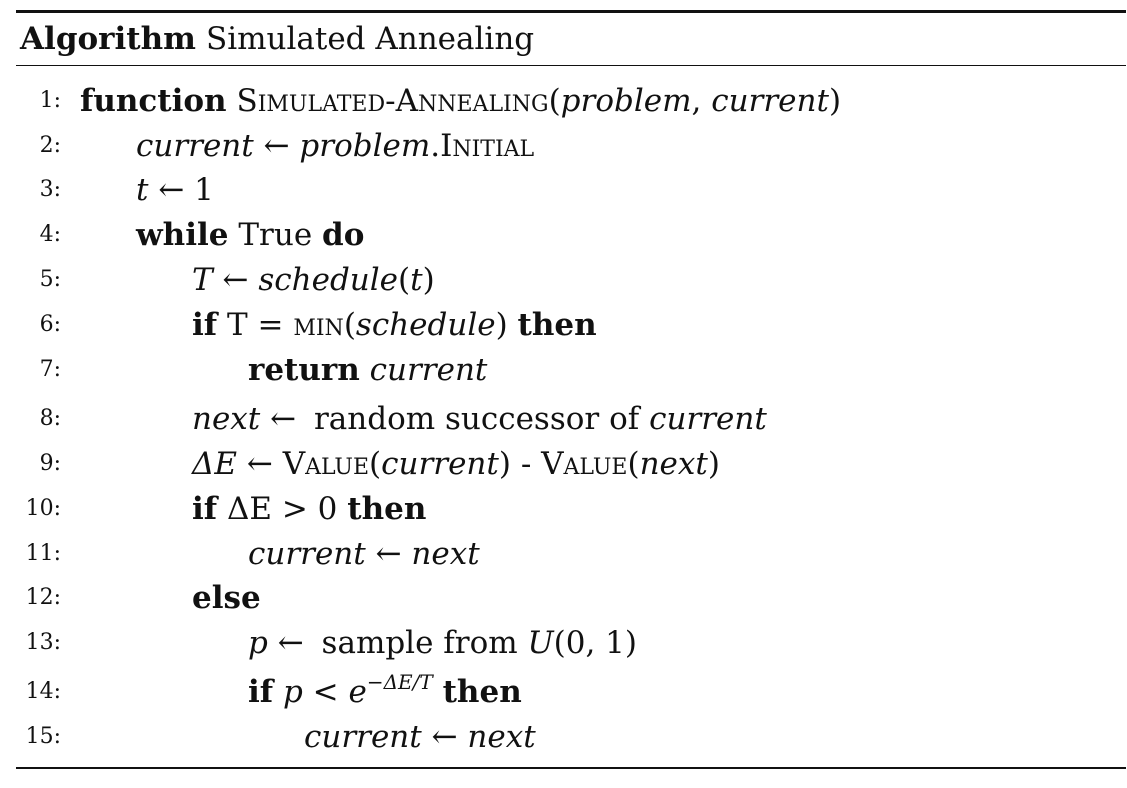 The image size is (1127, 788). I want to click on param-problem: problem, so click(626, 101).